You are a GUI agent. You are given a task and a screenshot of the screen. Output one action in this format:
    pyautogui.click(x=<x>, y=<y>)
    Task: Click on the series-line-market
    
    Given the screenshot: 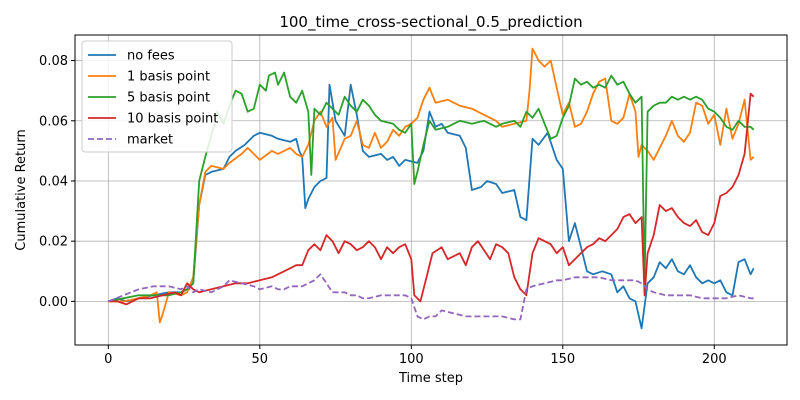 What is the action you would take?
    pyautogui.click(x=430, y=297)
    